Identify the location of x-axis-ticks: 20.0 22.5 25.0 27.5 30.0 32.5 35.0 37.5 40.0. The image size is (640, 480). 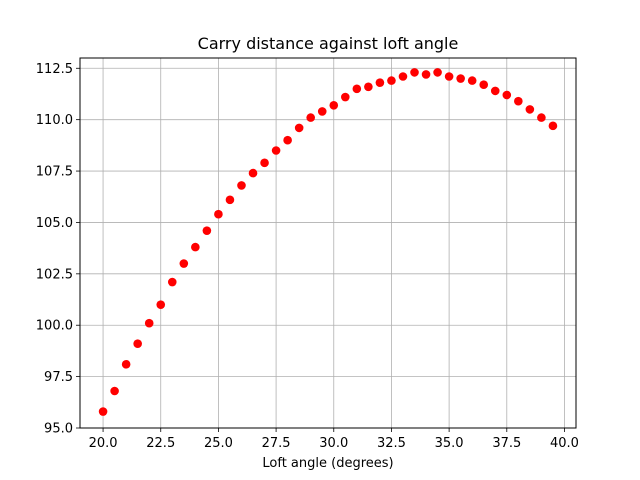
(334, 439).